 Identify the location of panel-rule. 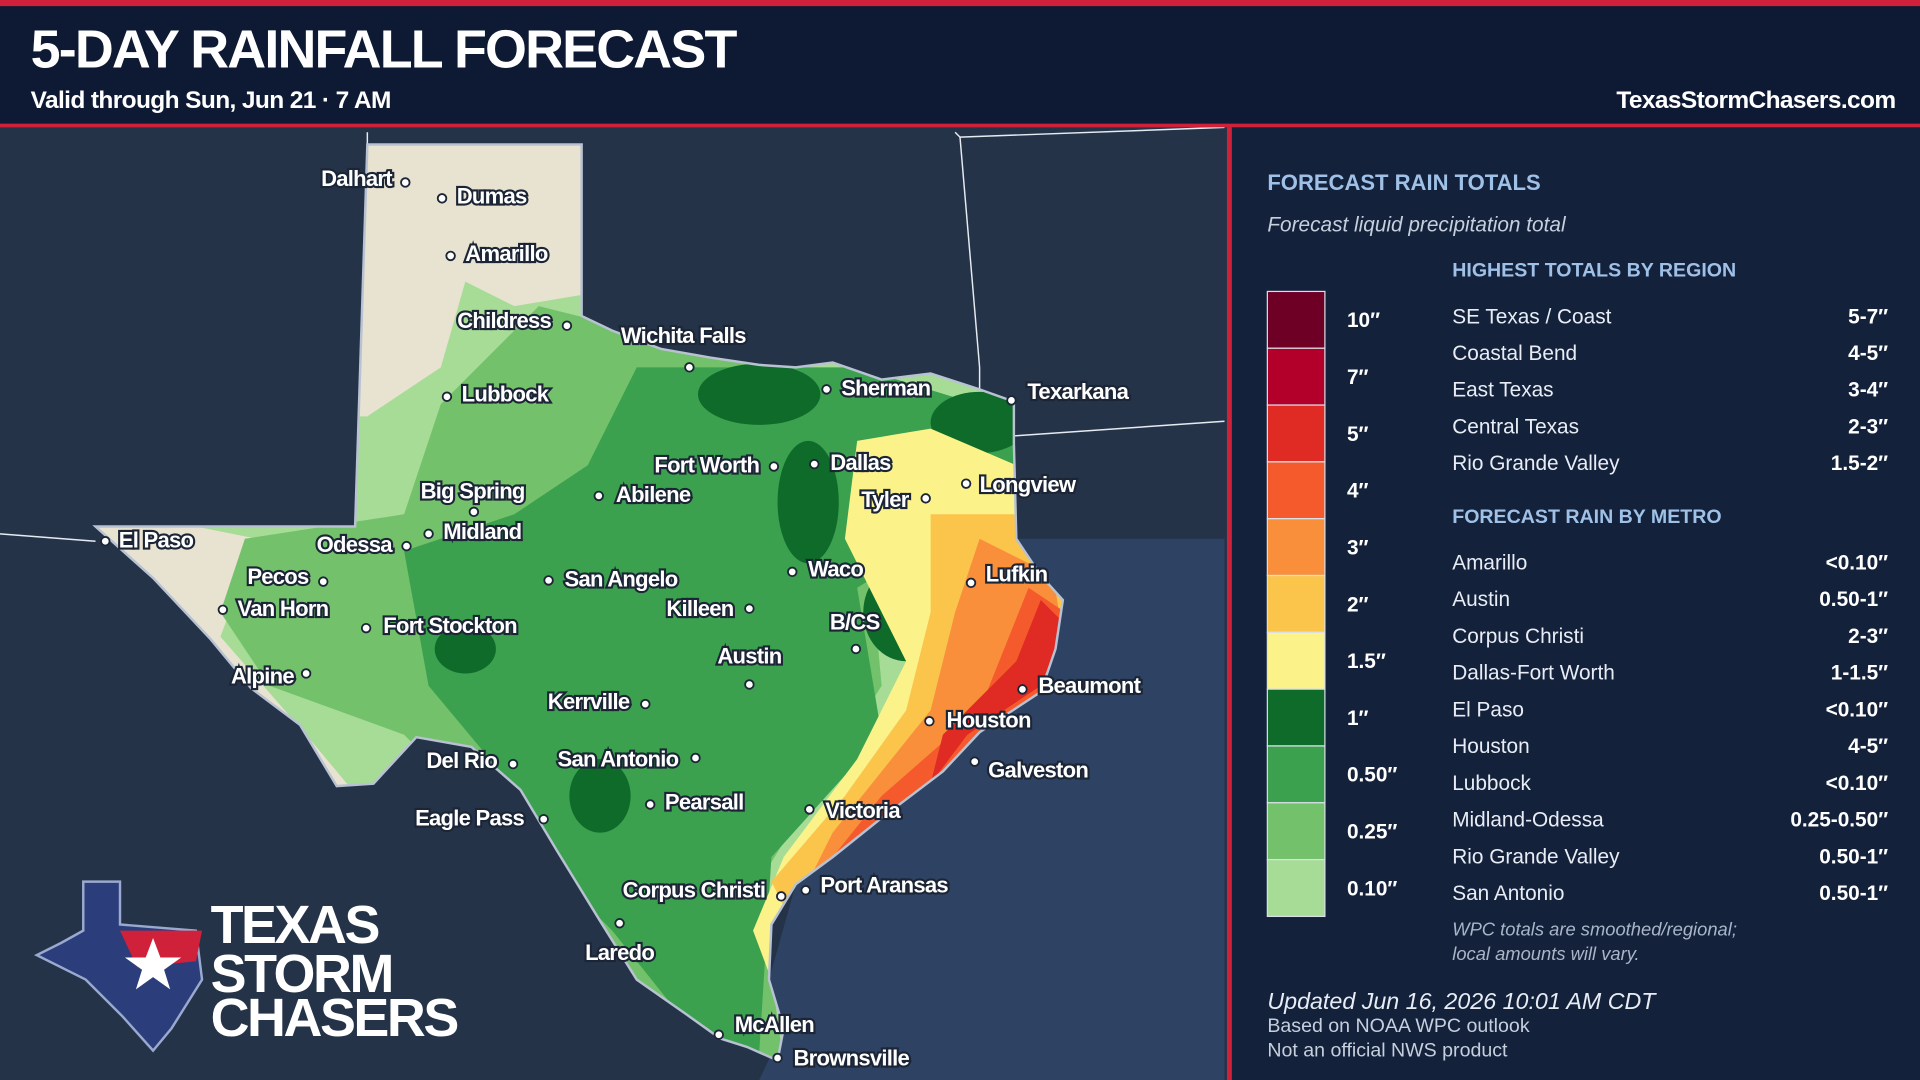
(1229, 603).